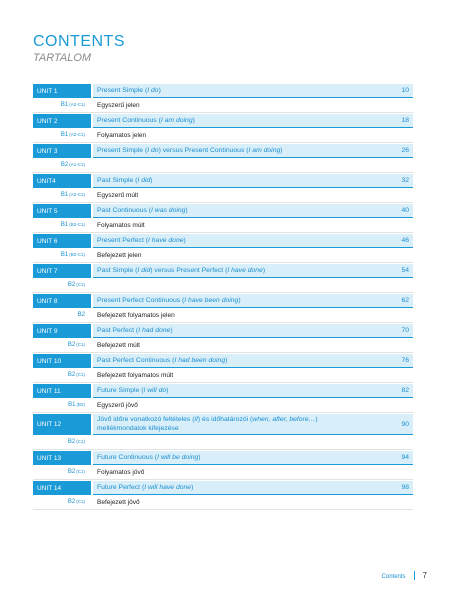 This screenshot has height=600, width=459. I want to click on unit-label: UNIT 13, so click(62, 458).